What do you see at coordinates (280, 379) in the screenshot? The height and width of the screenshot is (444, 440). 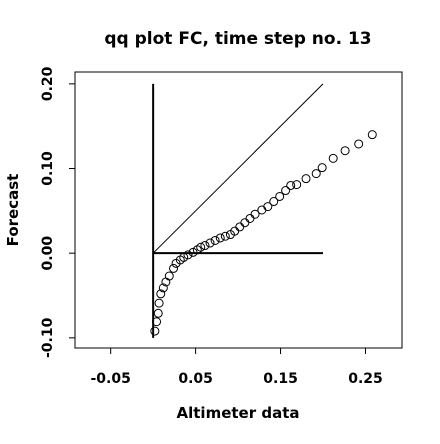 I see `x-tick-label: 0.15` at bounding box center [280, 379].